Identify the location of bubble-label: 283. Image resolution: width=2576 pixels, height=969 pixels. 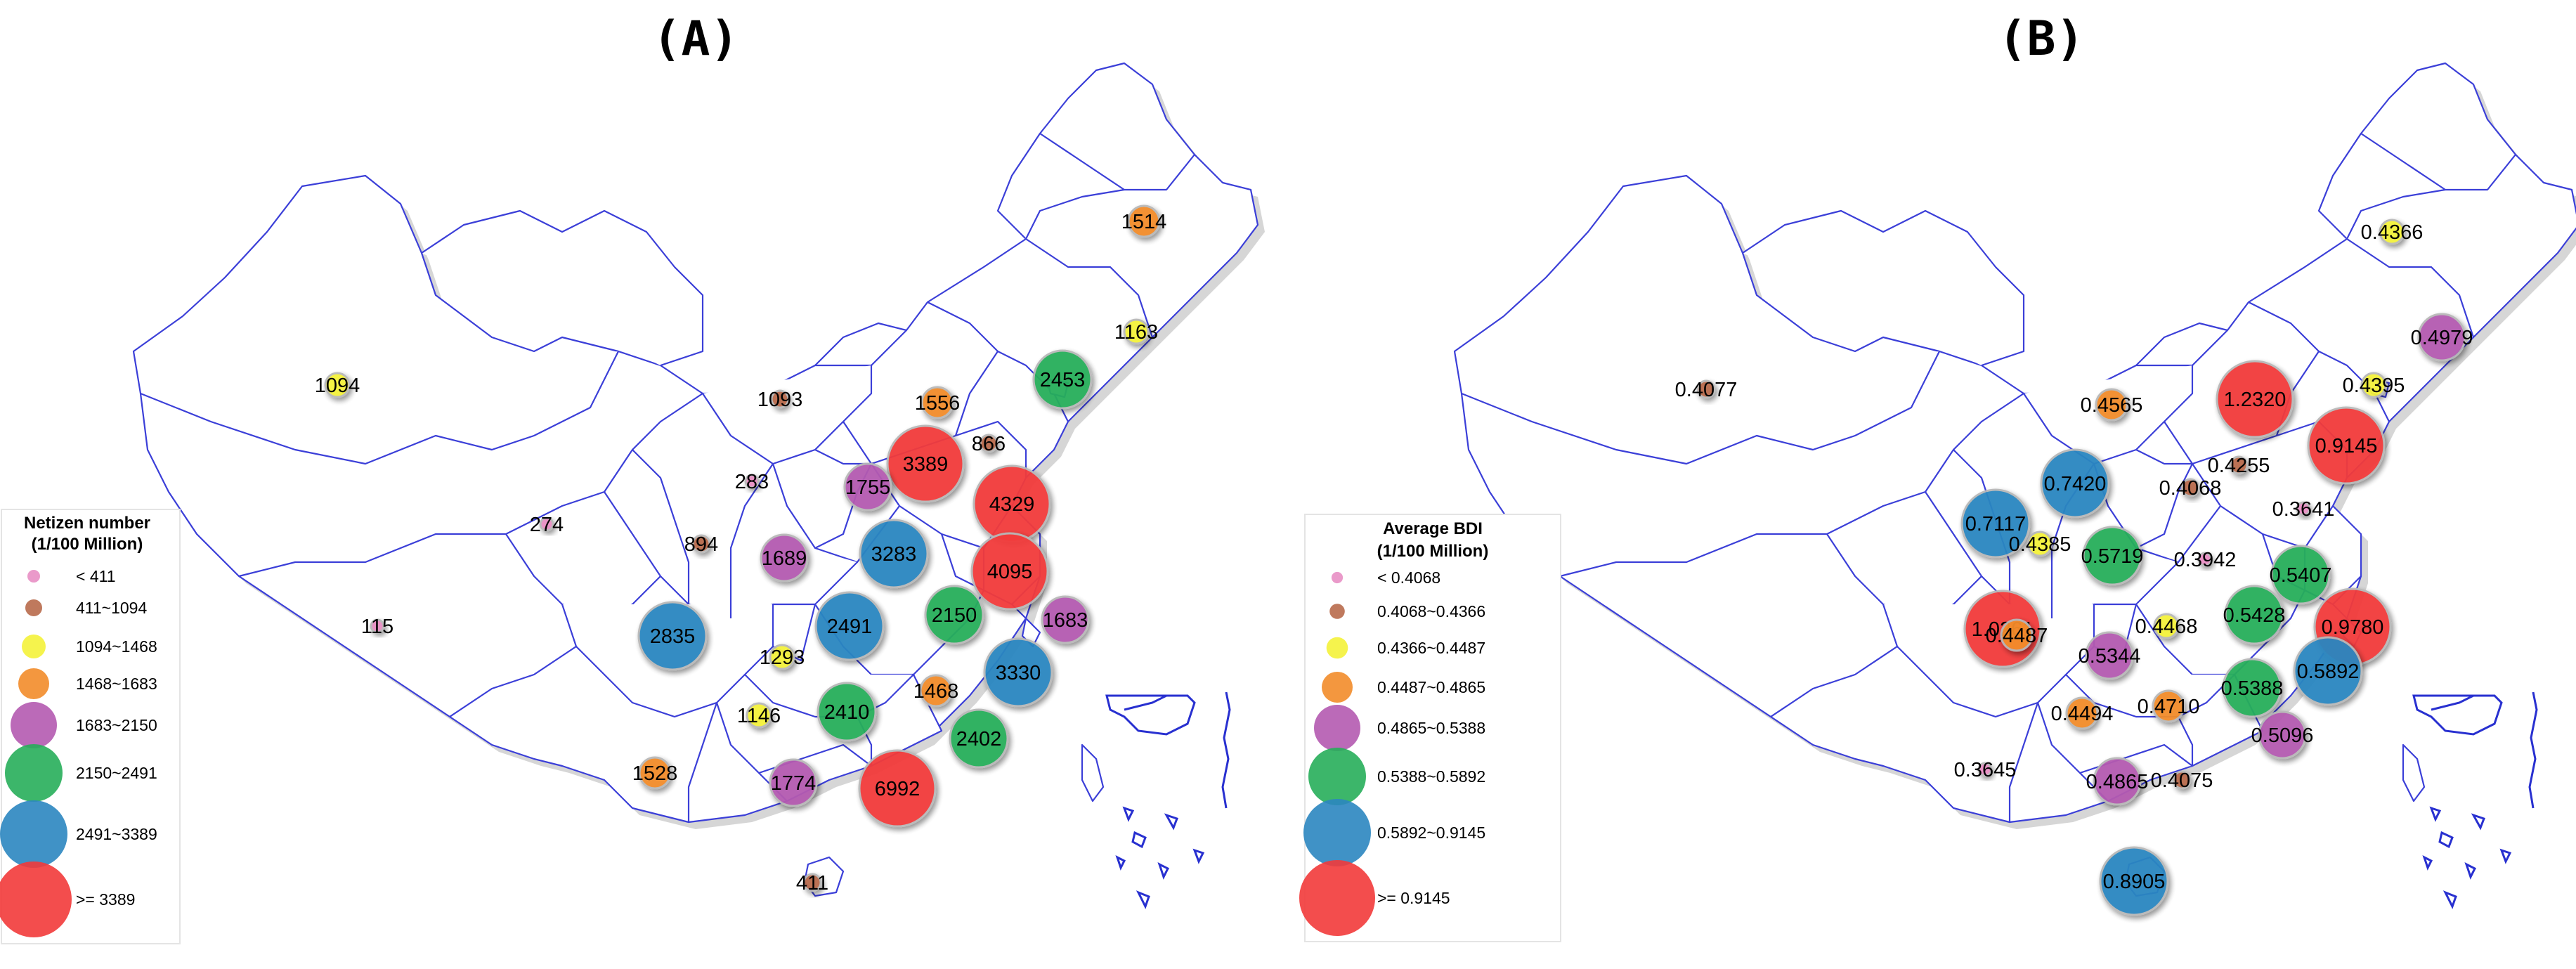
(752, 482).